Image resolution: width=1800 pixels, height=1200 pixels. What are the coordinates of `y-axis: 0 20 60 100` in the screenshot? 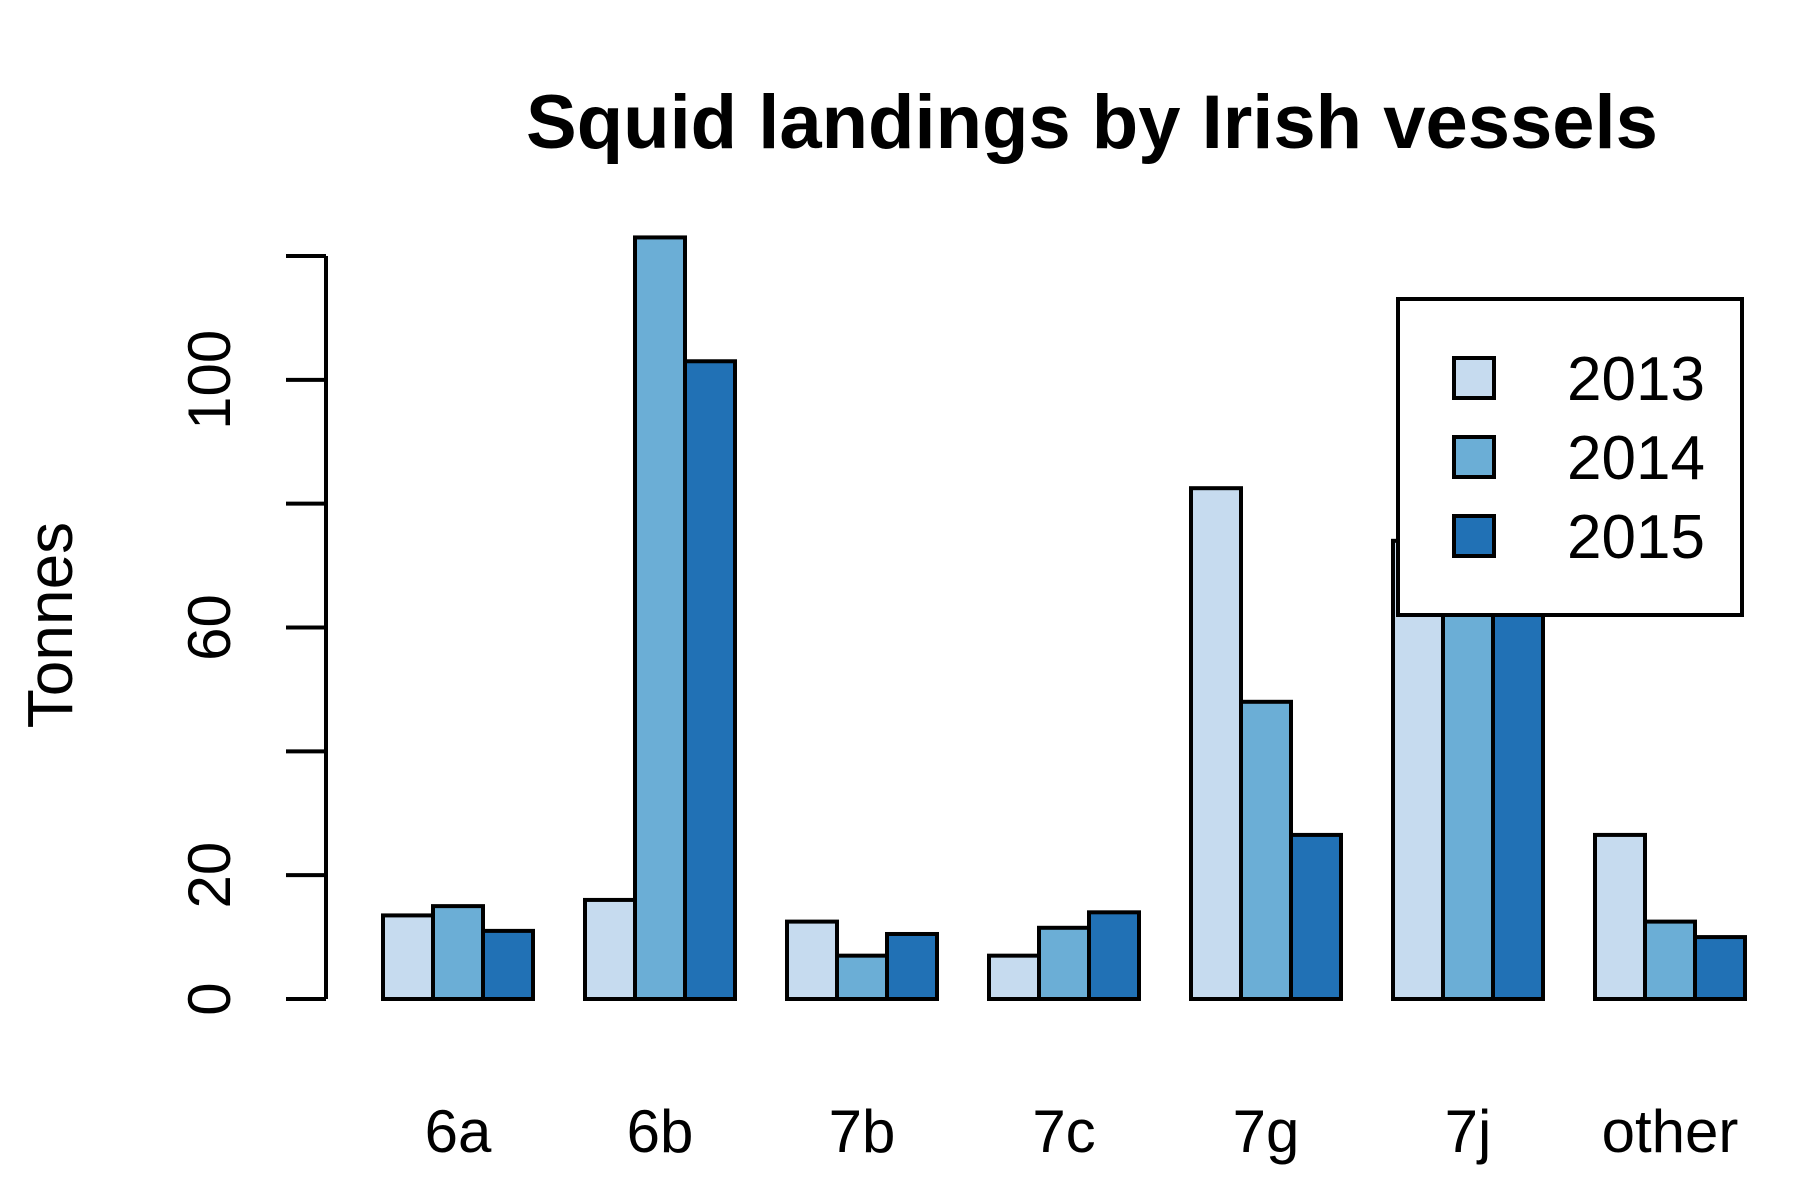 It's located at (252, 635).